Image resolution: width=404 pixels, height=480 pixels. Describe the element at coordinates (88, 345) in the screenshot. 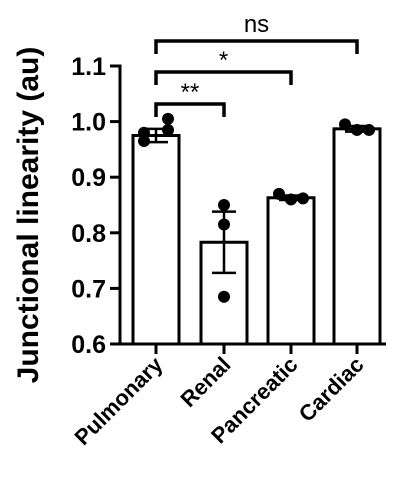

I see `y-tick-label: 0.6` at that location.